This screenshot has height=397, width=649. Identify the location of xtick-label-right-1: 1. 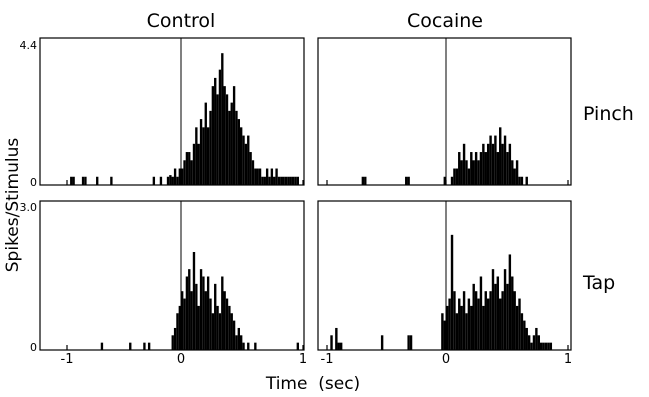
(568, 359).